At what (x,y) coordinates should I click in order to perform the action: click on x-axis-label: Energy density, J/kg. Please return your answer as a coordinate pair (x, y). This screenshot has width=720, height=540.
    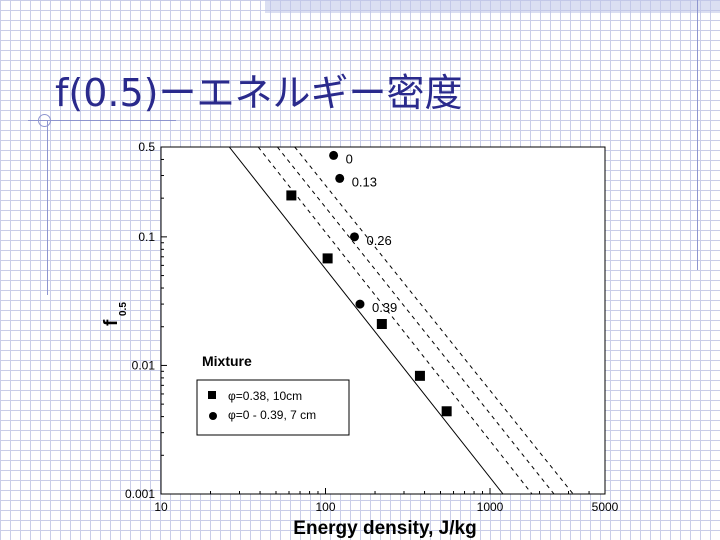
    Looking at the image, I should click on (384, 528).